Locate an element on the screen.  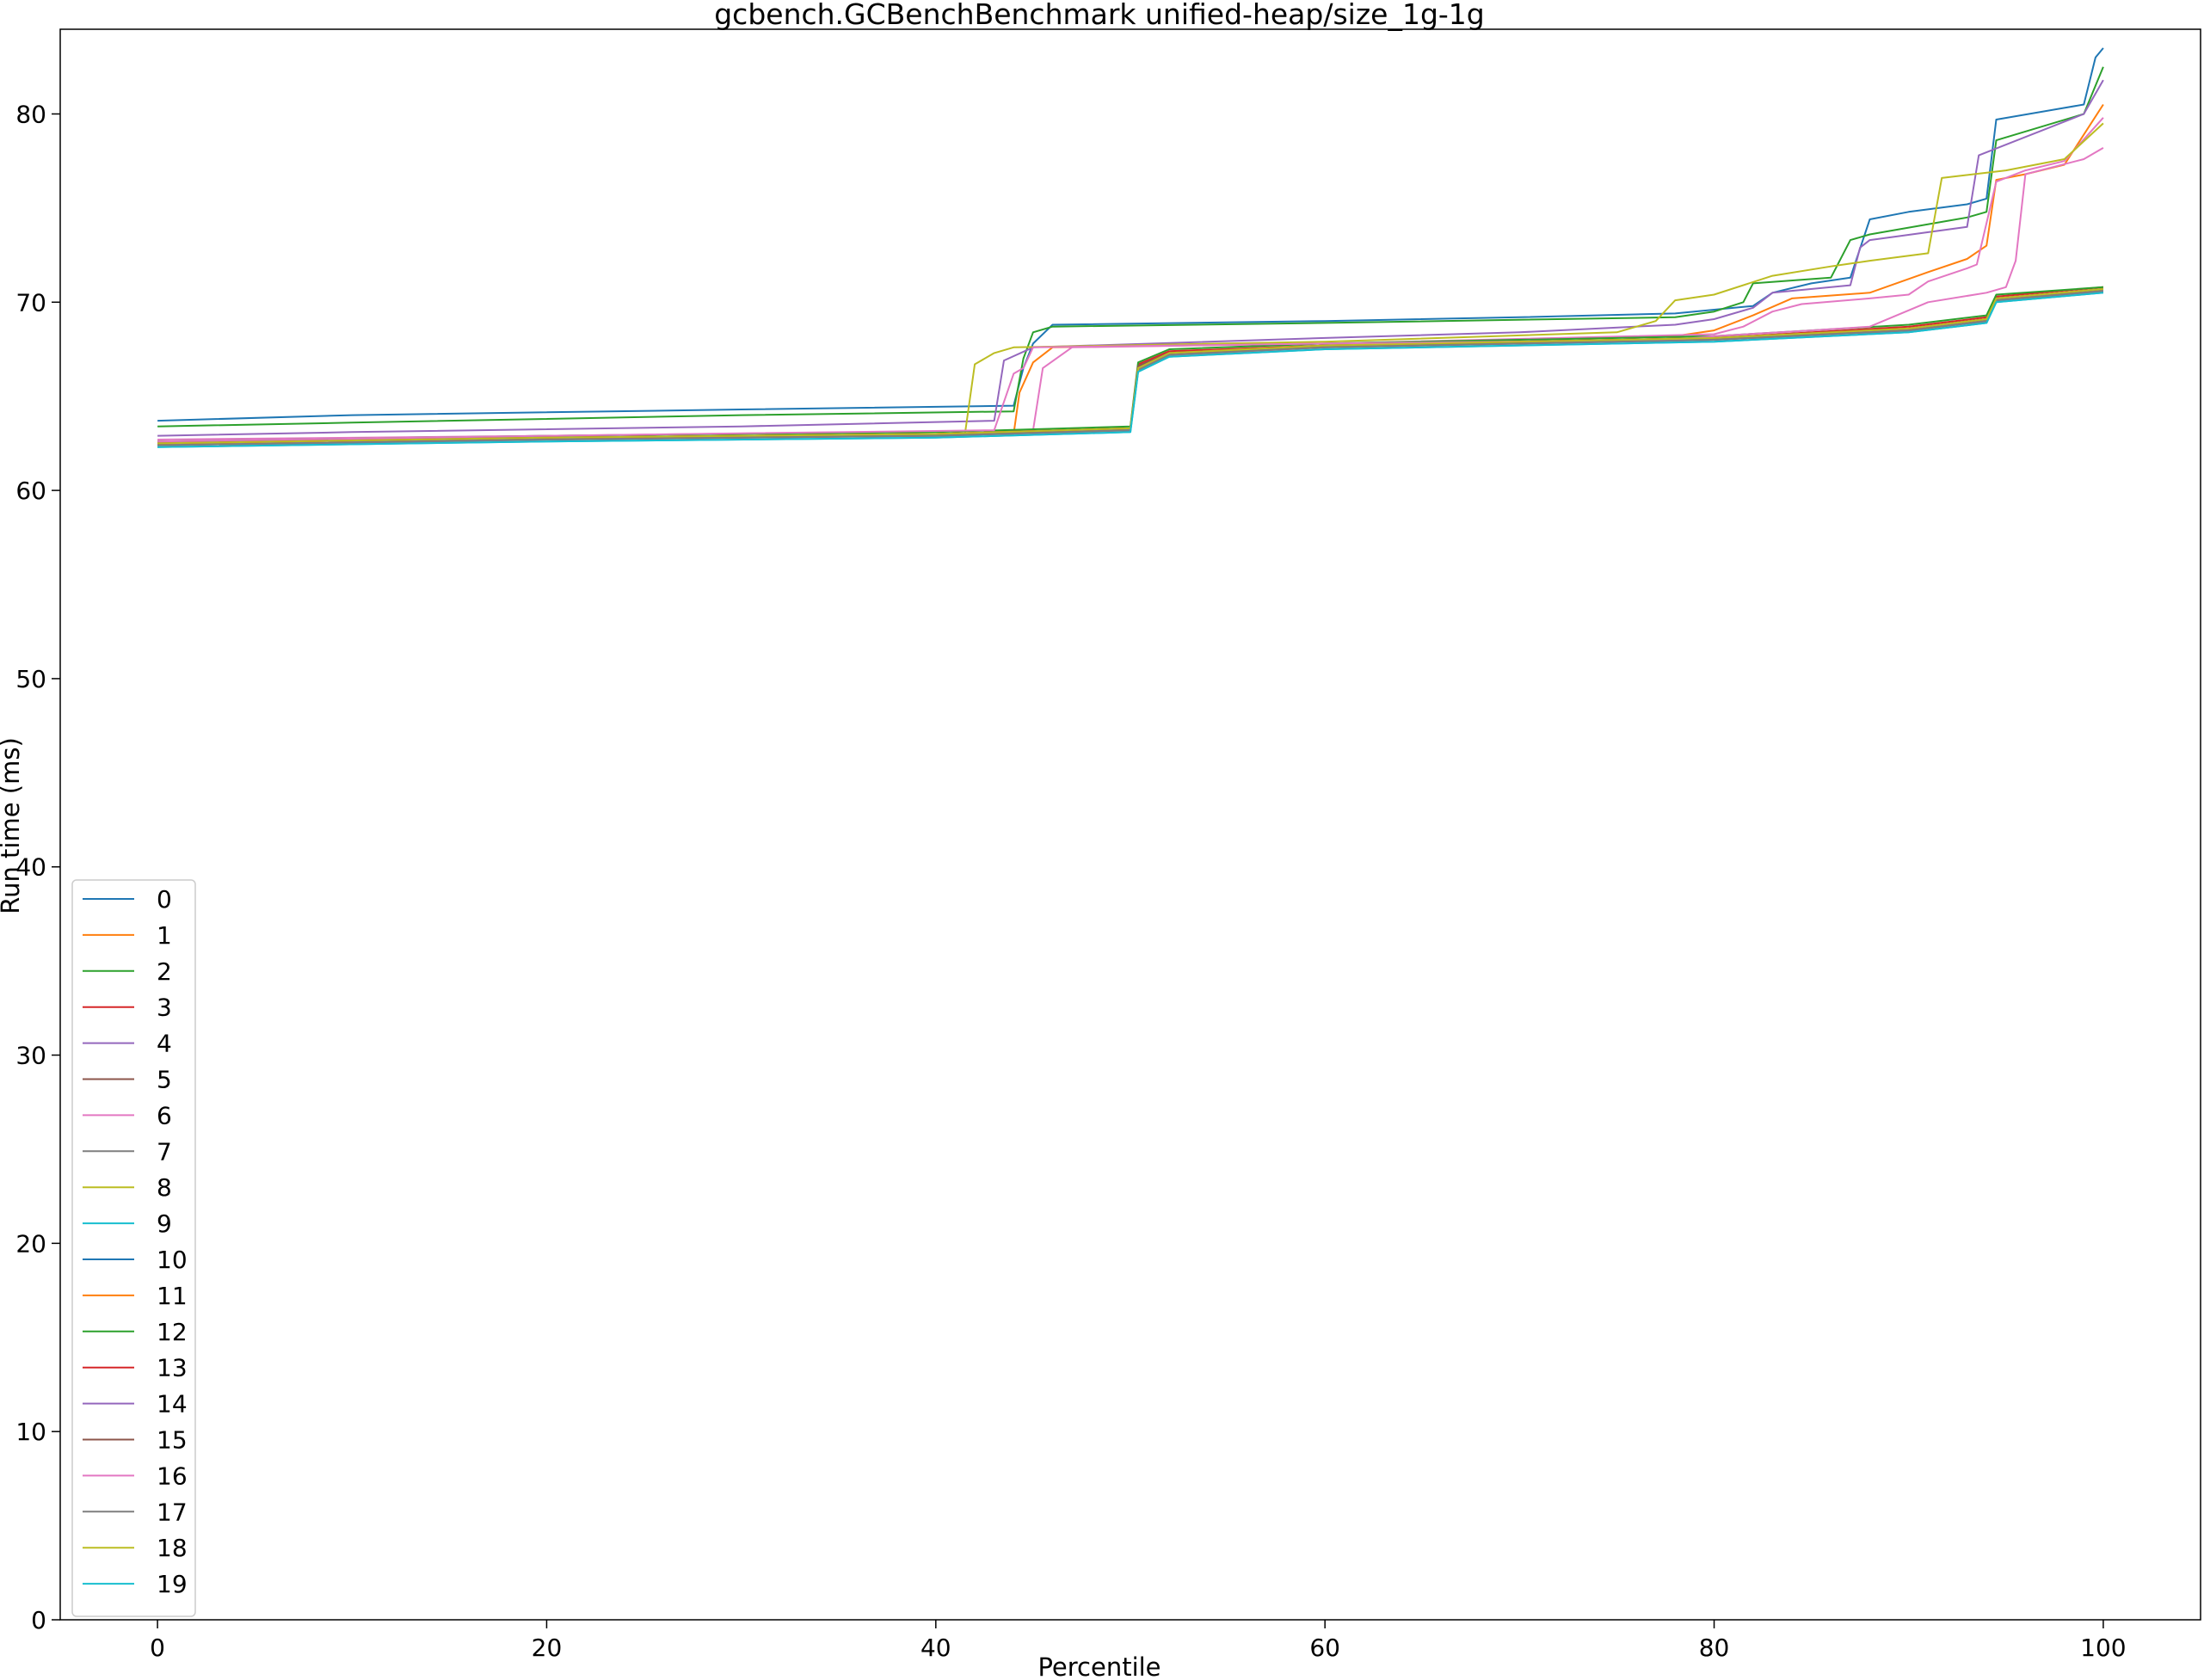
legend-label-10: 10 is located at coordinates (172, 1260).